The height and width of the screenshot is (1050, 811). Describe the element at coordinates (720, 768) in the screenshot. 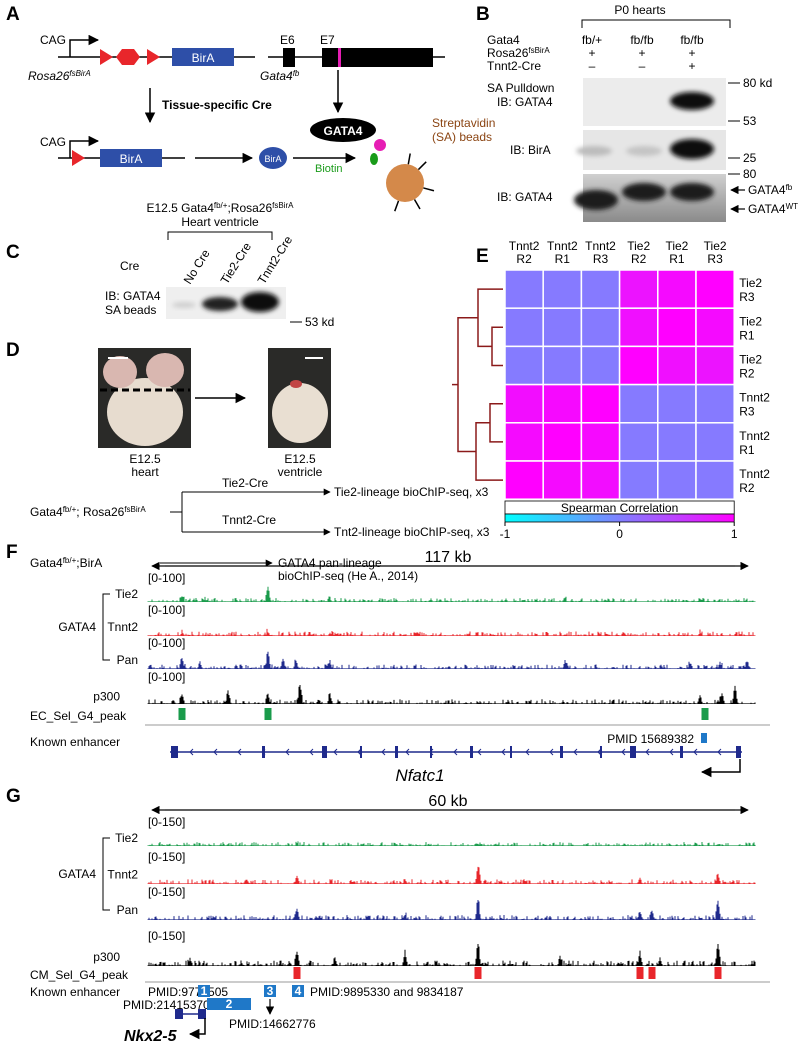

I see `tss-arrow` at that location.